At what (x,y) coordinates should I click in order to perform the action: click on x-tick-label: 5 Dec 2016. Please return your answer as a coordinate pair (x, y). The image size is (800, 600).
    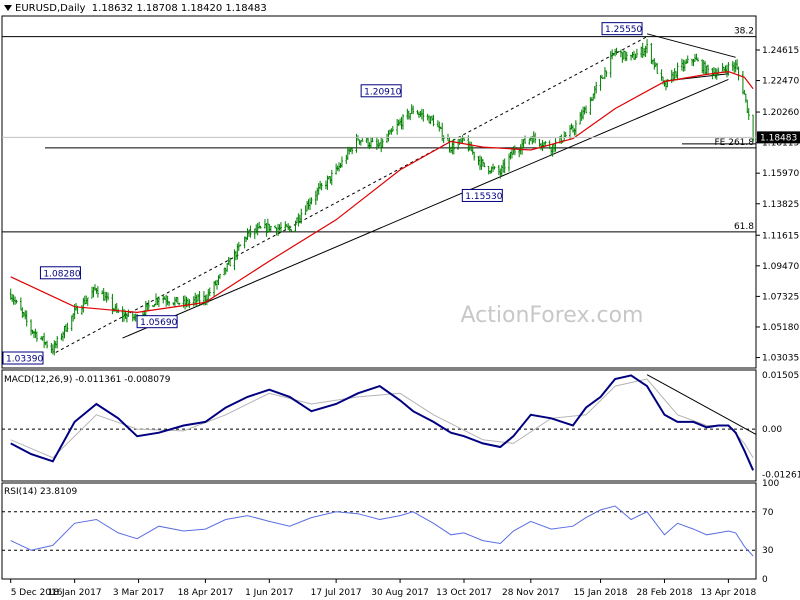
    Looking at the image, I should click on (37, 593).